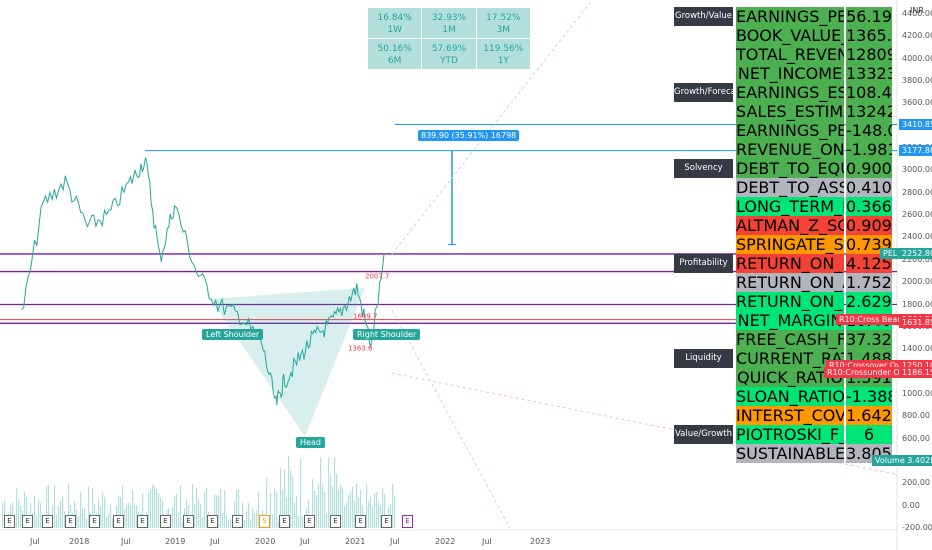 The image size is (932, 550). I want to click on perf-period: 1Y, so click(503, 61).